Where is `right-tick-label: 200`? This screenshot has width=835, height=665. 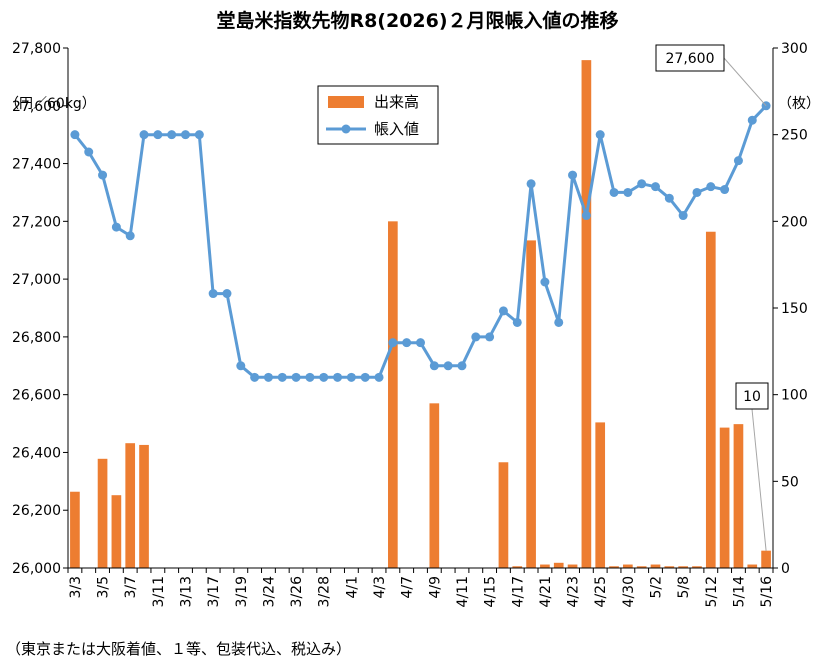 right-tick-label: 200 is located at coordinates (794, 222).